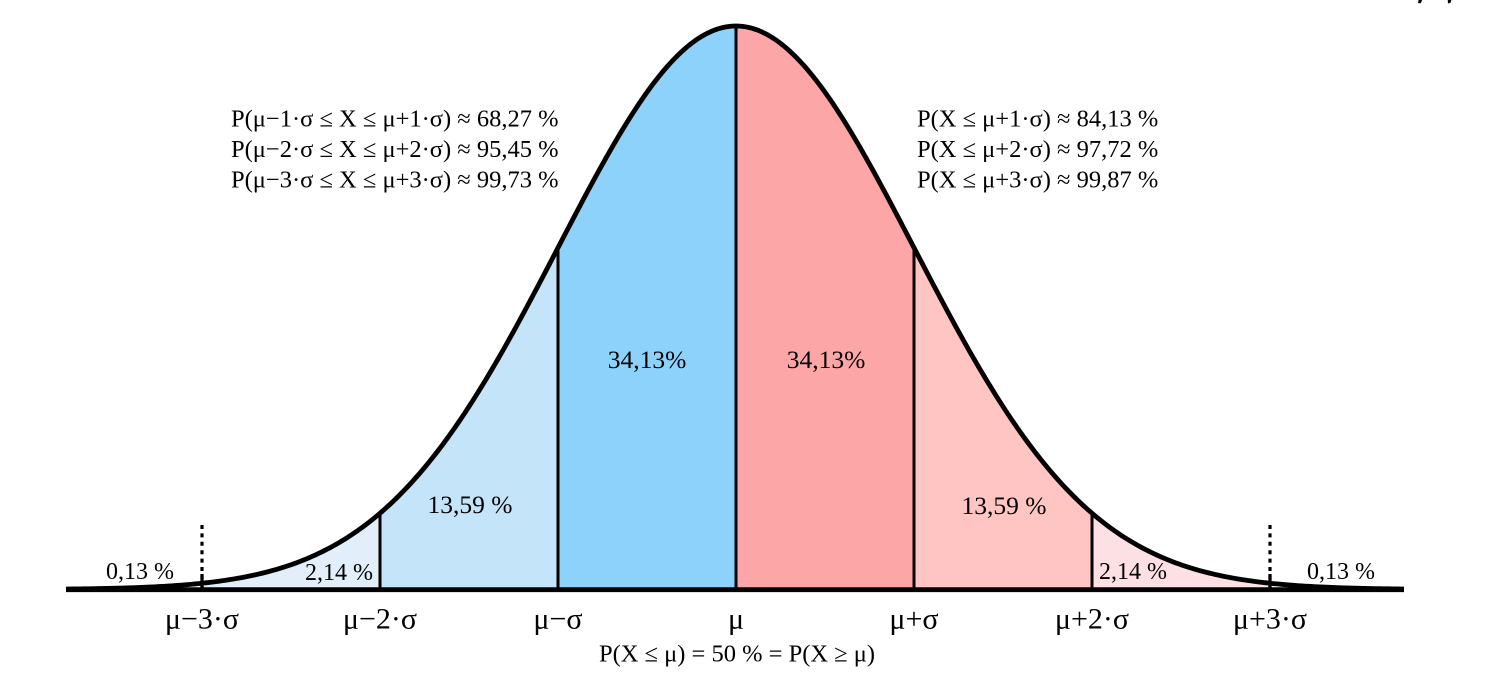 Image resolution: width=1492 pixels, height=674 pixels. Describe the element at coordinates (395, 180) in the screenshot. I see `svg-text: P(μ−3·σ ≤ X ≤ μ+3·σ) ≈ 99,73 %` at that location.